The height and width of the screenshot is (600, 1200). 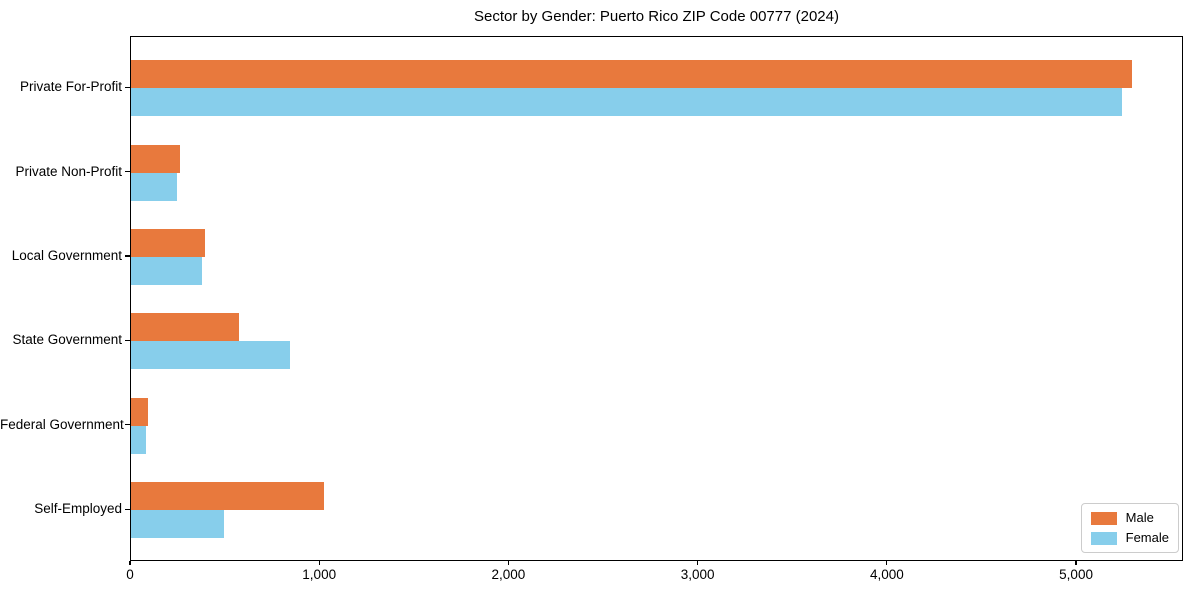 I want to click on legend-entry-female: Female, so click(x=1129, y=537).